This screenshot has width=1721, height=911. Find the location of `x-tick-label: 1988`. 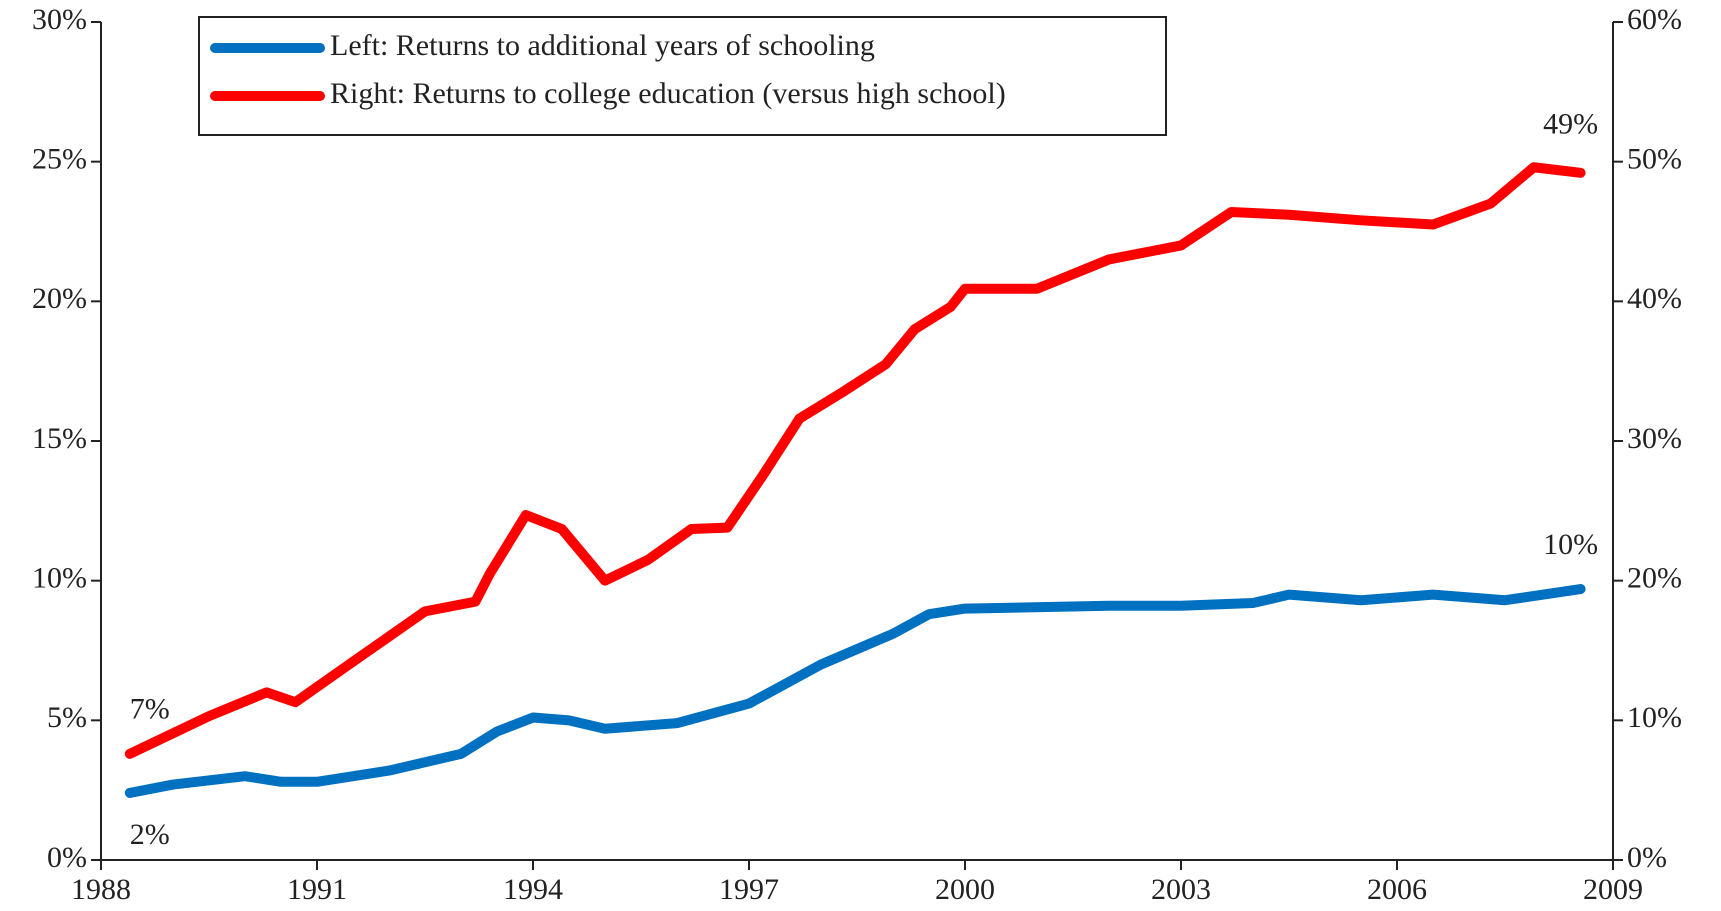

x-tick-label: 1988 is located at coordinates (101, 889).